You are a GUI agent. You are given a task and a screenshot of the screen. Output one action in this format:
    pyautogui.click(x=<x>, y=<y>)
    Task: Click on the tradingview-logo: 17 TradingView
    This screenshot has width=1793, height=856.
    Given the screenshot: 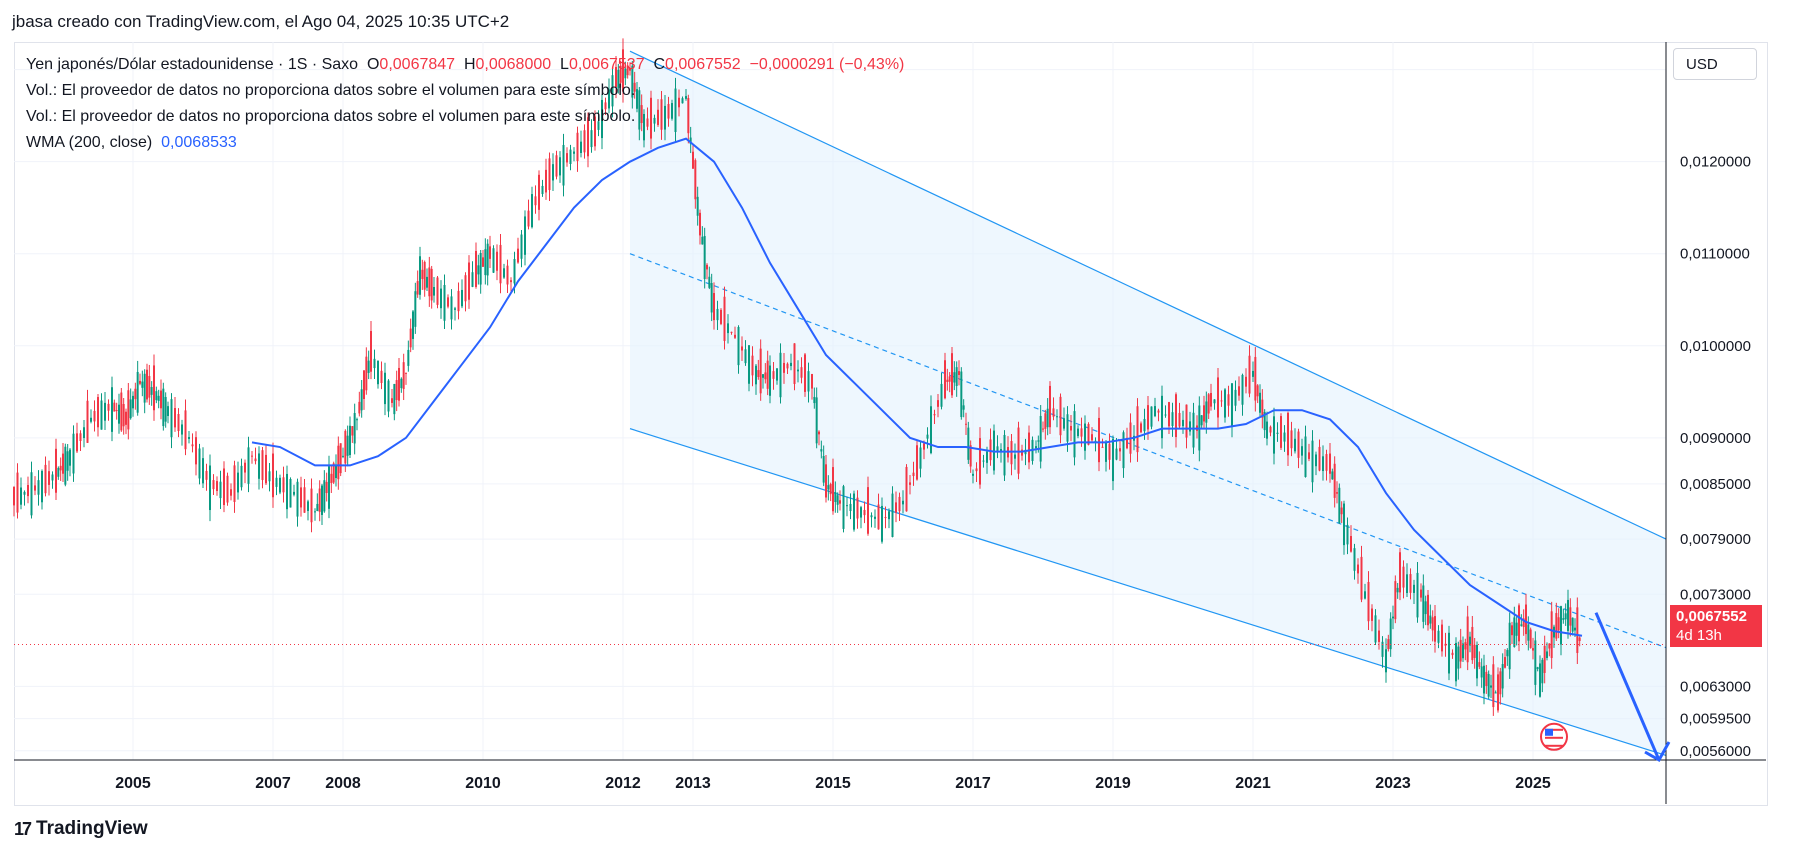 What is the action you would take?
    pyautogui.click(x=81, y=829)
    